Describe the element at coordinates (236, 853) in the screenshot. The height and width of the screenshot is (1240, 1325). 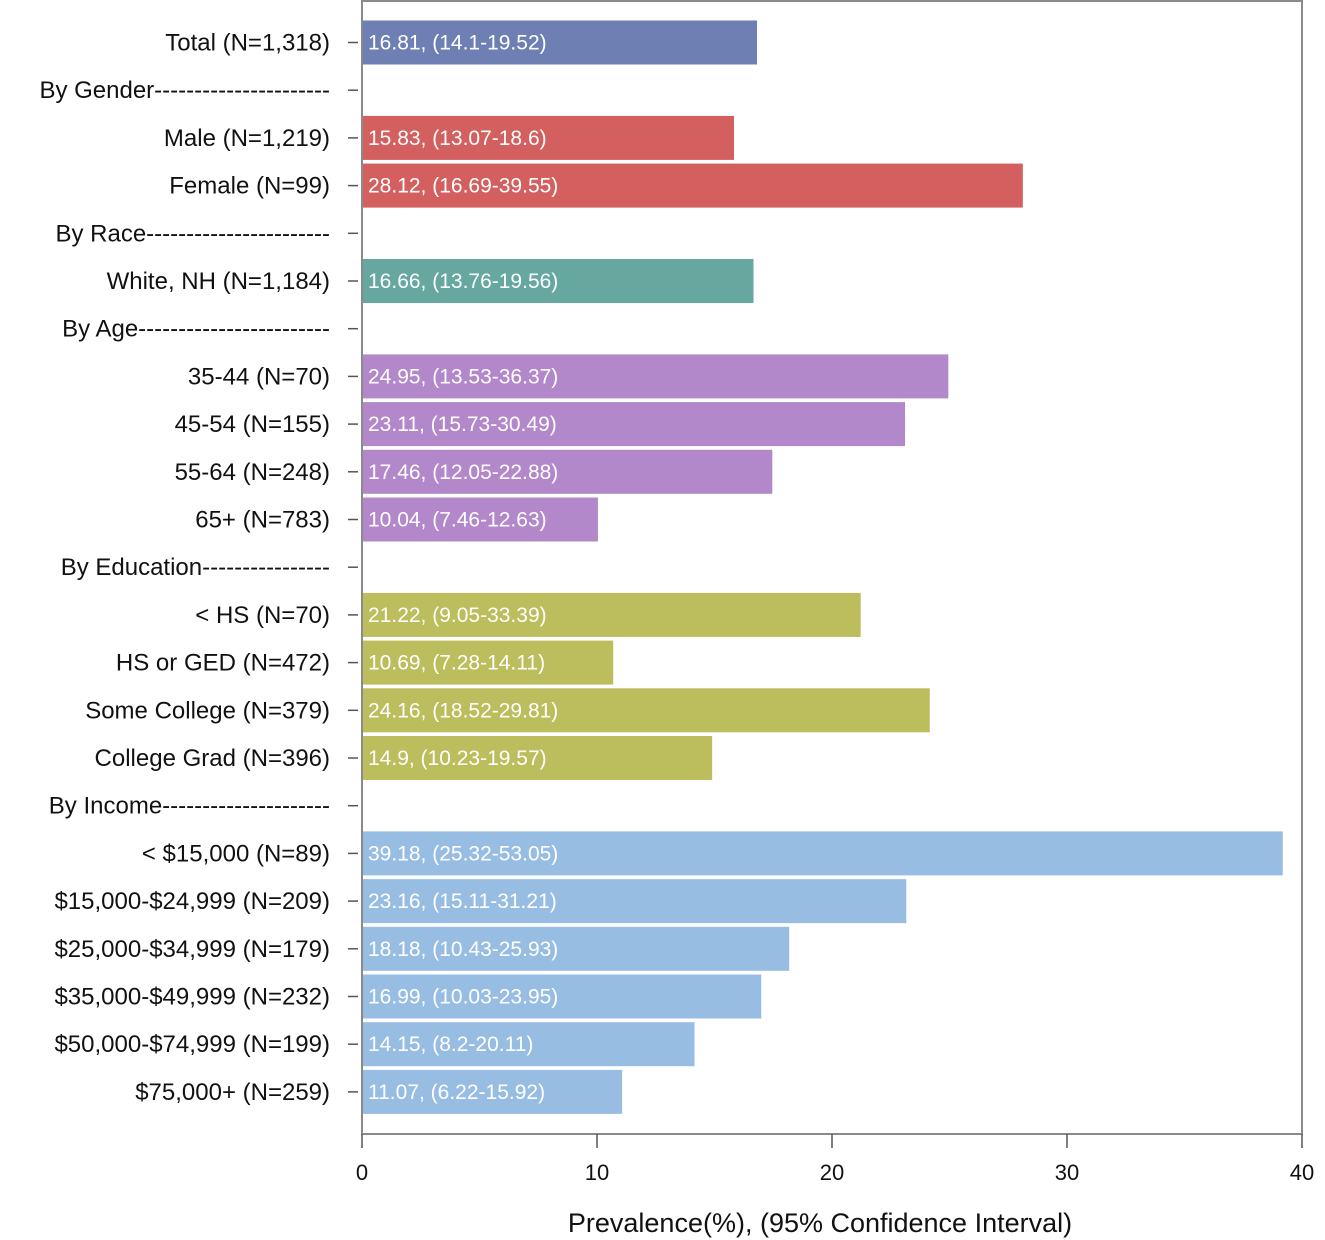
I see `category-label: < $15,000 (N=89)` at that location.